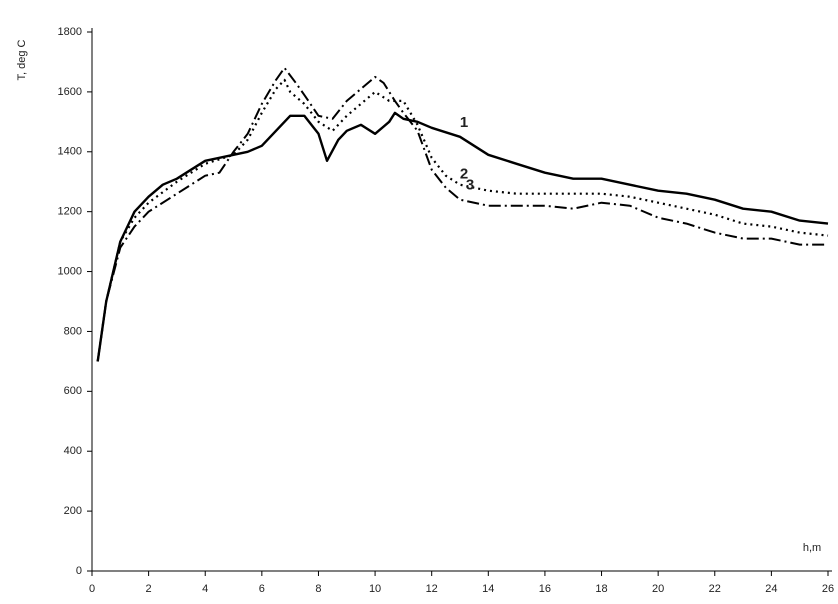 Image resolution: width=838 pixels, height=604 pixels. I want to click on x-tick-label: 18, so click(601, 589).